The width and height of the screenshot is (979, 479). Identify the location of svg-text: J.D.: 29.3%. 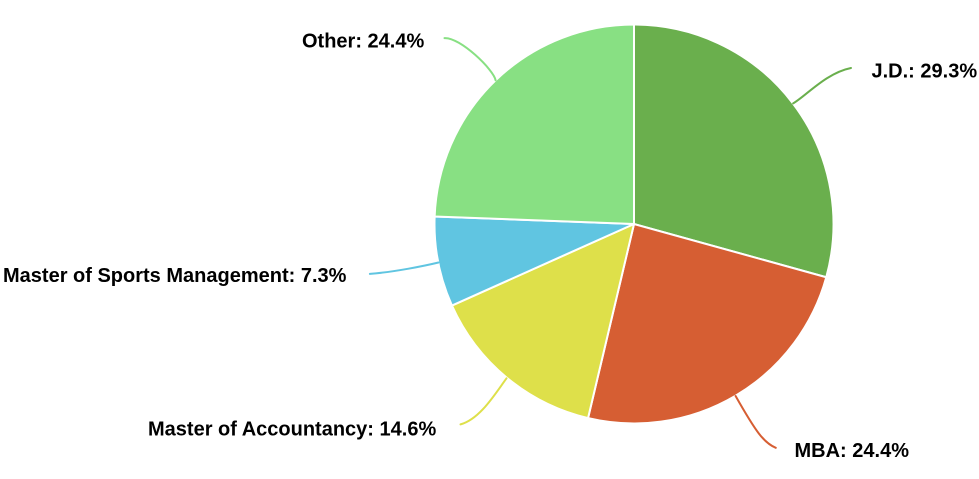
(925, 72).